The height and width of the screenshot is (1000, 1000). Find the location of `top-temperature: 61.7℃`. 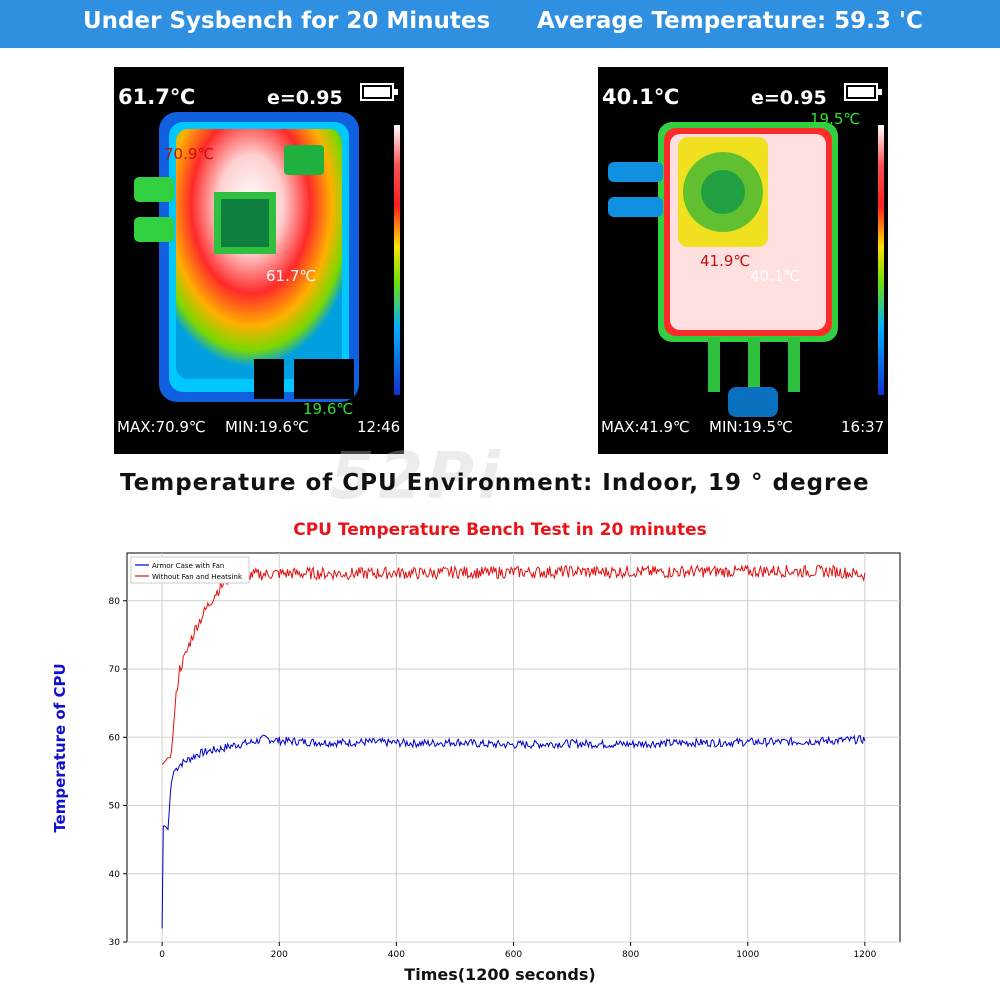

top-temperature: 61.7℃ is located at coordinates (157, 97).